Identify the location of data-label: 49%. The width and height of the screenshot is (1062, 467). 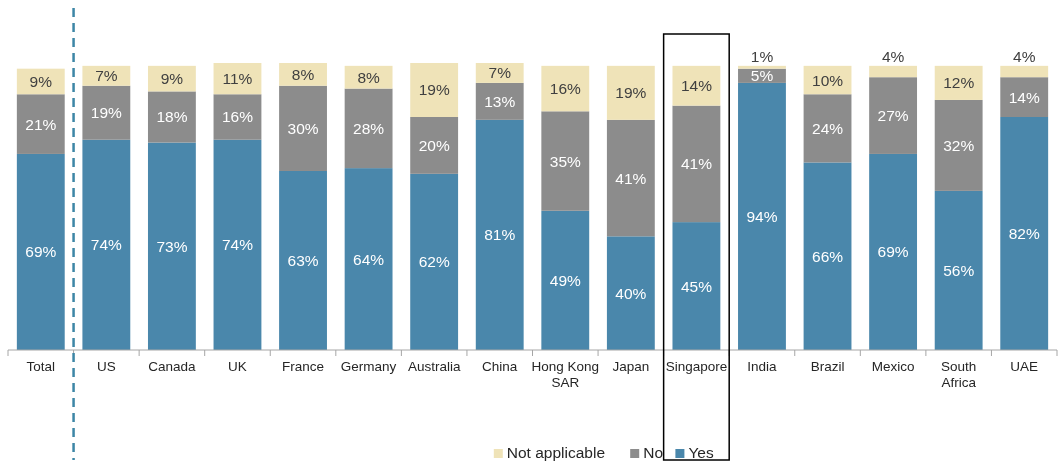
(565, 280).